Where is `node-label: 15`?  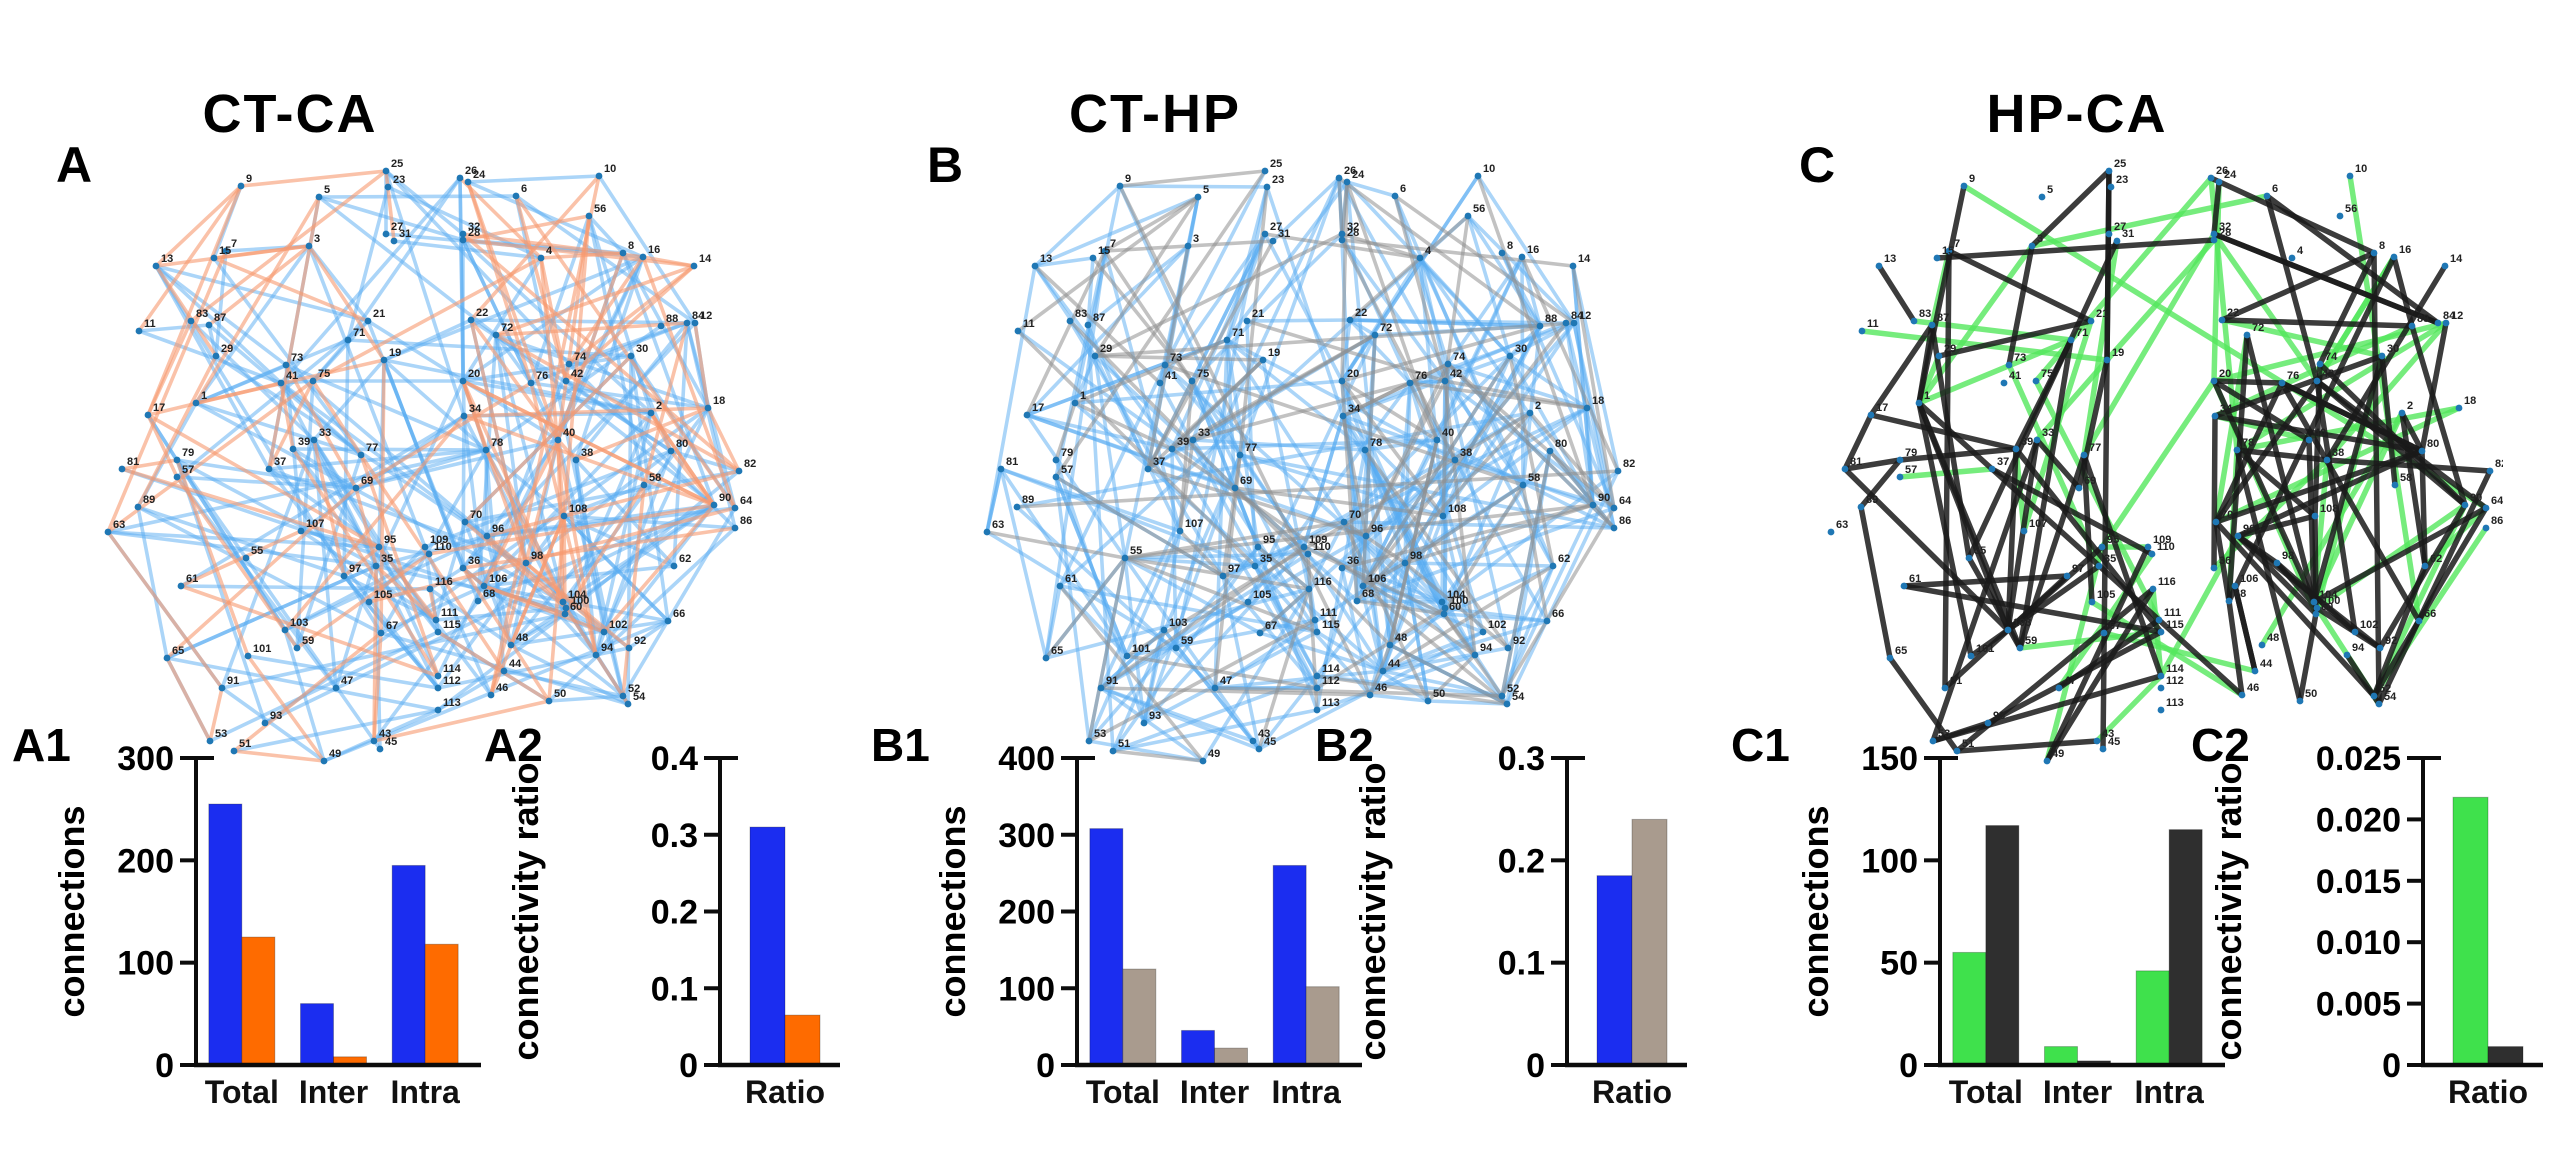
node-label: 15 is located at coordinates (225, 251).